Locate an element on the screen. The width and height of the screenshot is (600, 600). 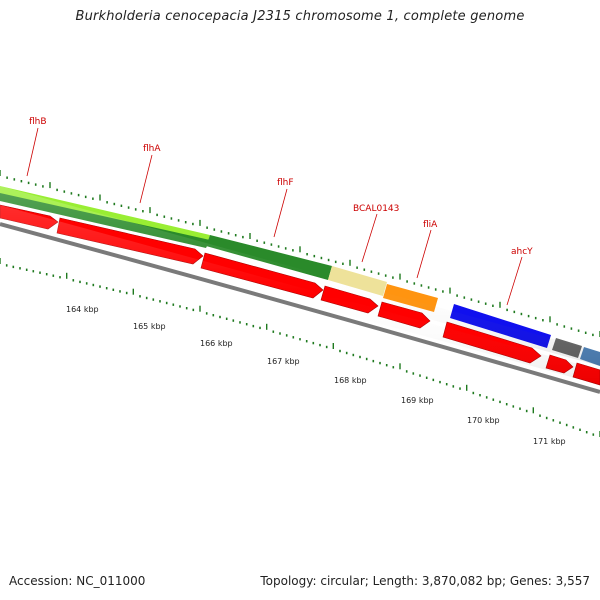
kbp-label: 168 kbp is located at coordinates (350, 380).